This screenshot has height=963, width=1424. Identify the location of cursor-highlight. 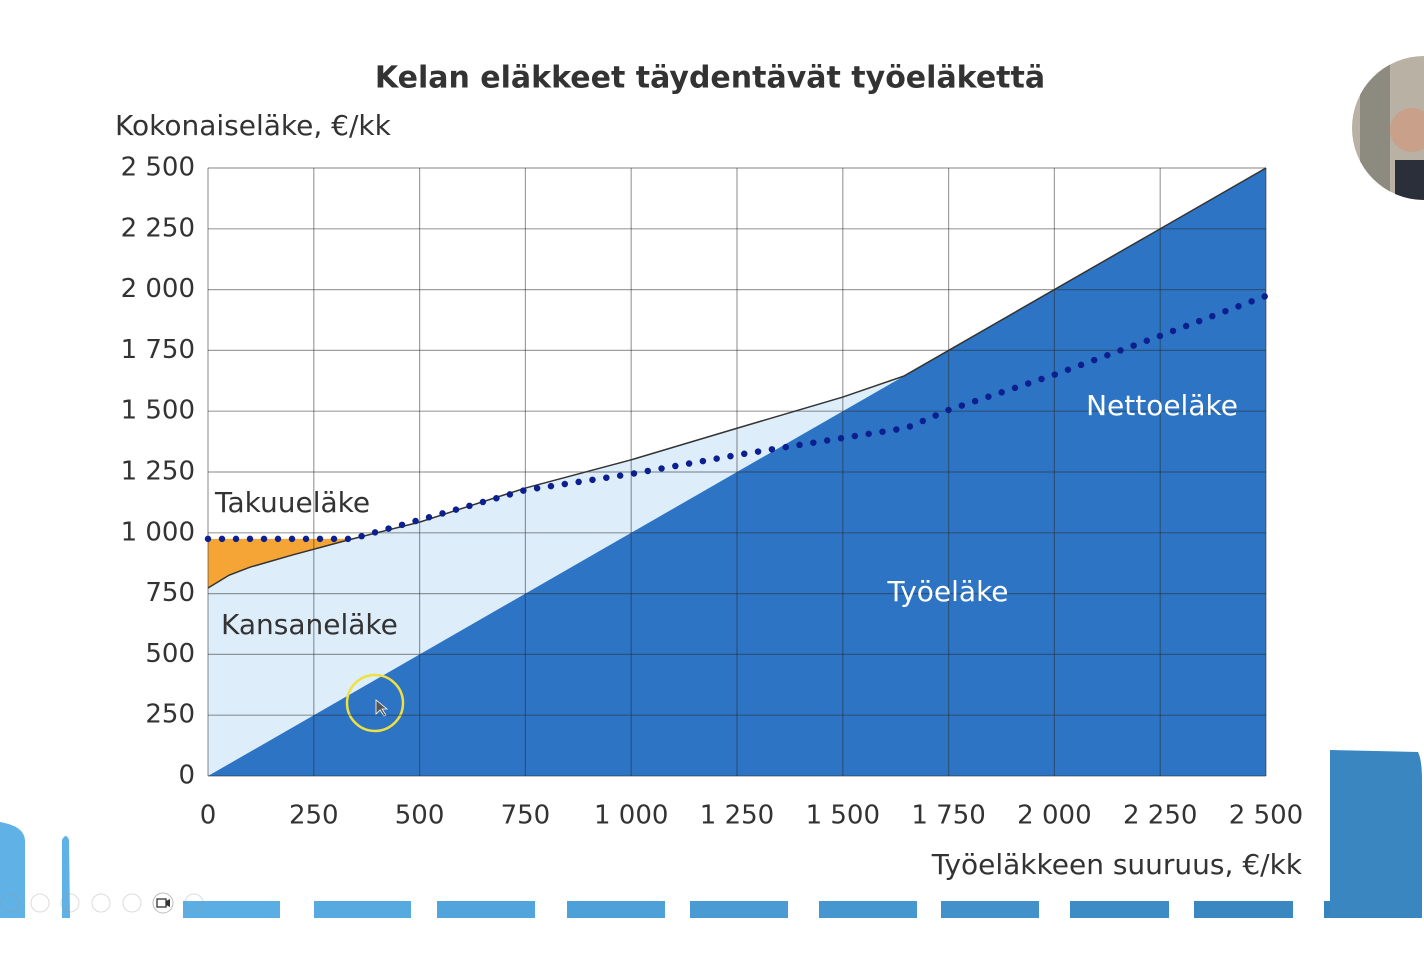
(375, 703).